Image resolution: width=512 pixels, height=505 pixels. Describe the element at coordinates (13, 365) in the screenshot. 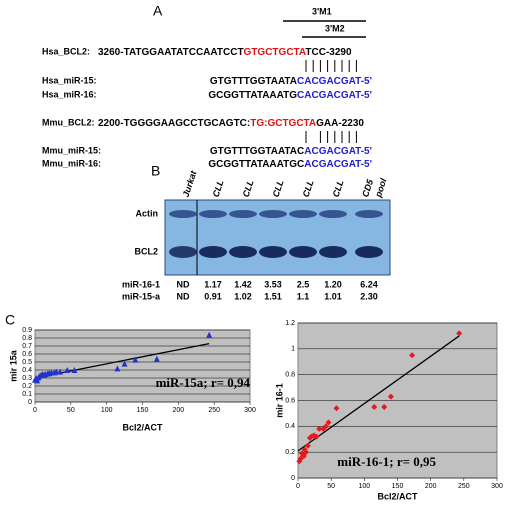

I see `y-axis-label: mir 15a` at that location.